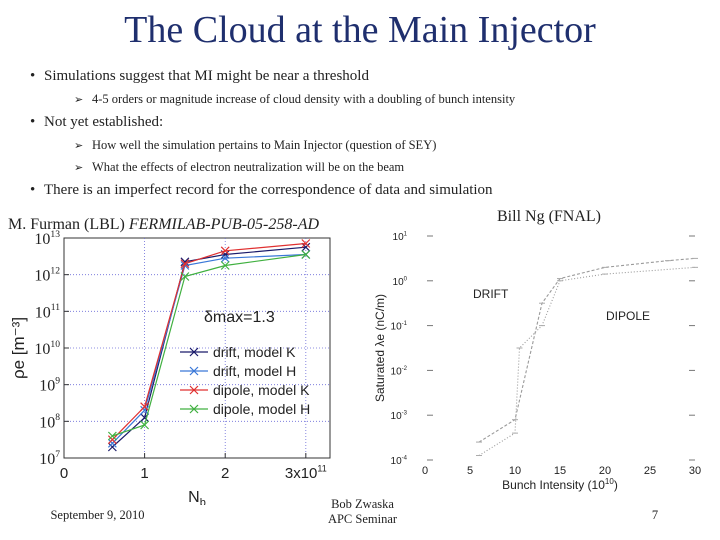 Image resolution: width=720 pixels, height=540 pixels. What do you see at coordinates (197, 497) in the screenshot?
I see `x-axis-label: Nb` at bounding box center [197, 497].